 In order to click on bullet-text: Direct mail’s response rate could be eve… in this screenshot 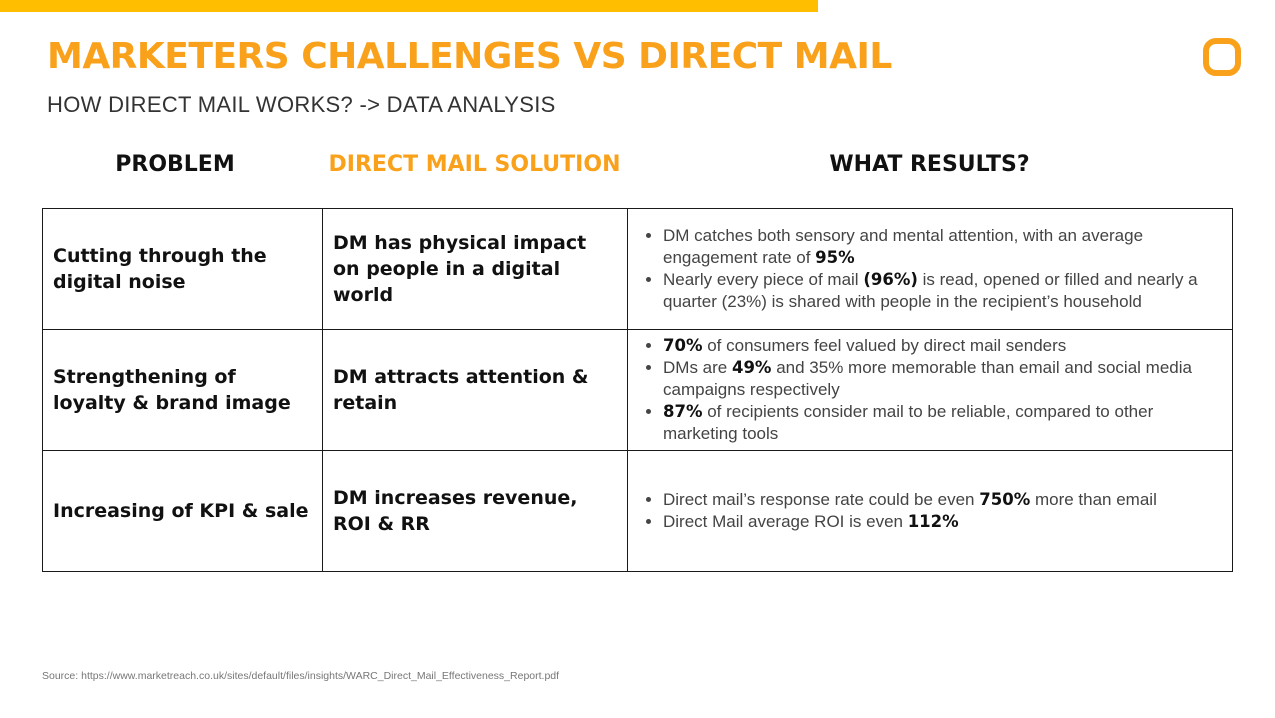, I will do `click(821, 499)`.